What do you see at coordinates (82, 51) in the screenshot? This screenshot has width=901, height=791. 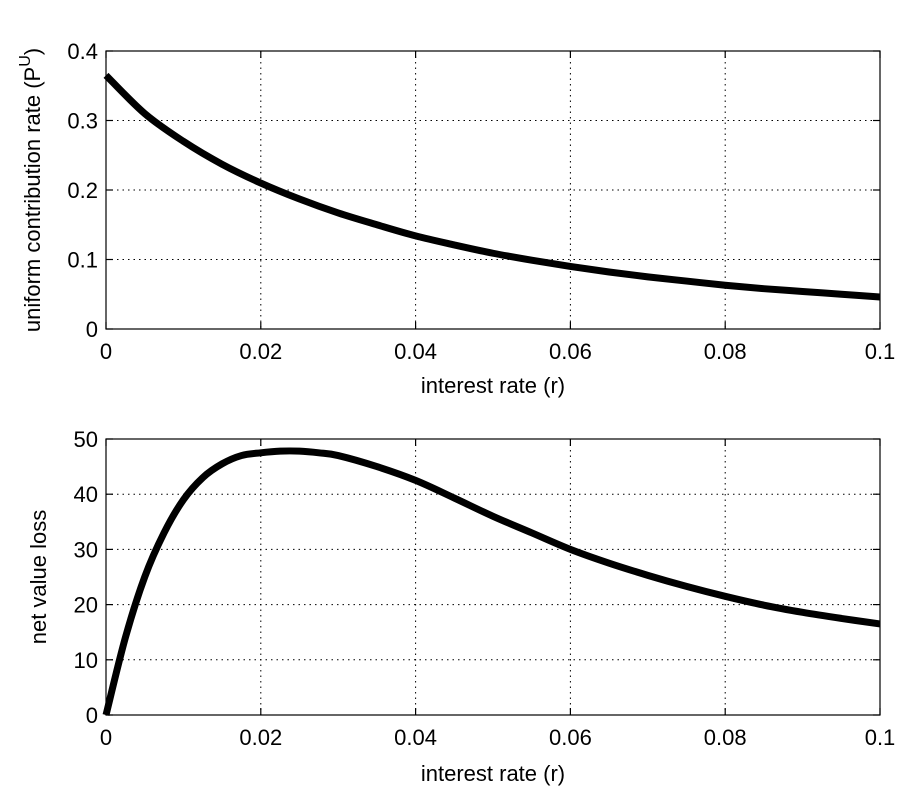 I see `y-tick-label: 0.4` at bounding box center [82, 51].